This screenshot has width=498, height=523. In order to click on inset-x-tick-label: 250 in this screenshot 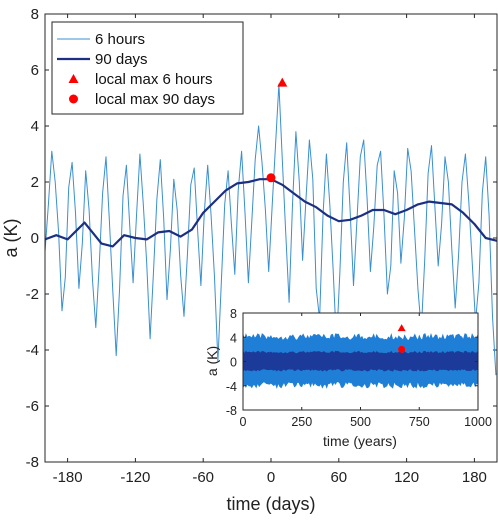, I will do `click(301, 422)`.